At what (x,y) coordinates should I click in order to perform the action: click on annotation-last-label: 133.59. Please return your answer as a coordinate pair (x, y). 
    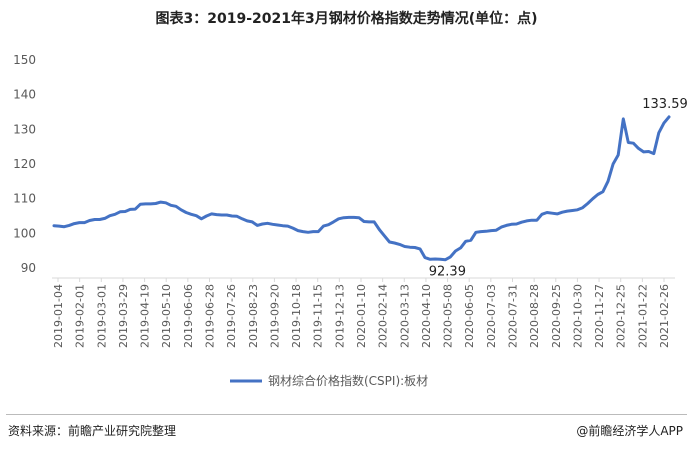
    Looking at the image, I should click on (665, 104).